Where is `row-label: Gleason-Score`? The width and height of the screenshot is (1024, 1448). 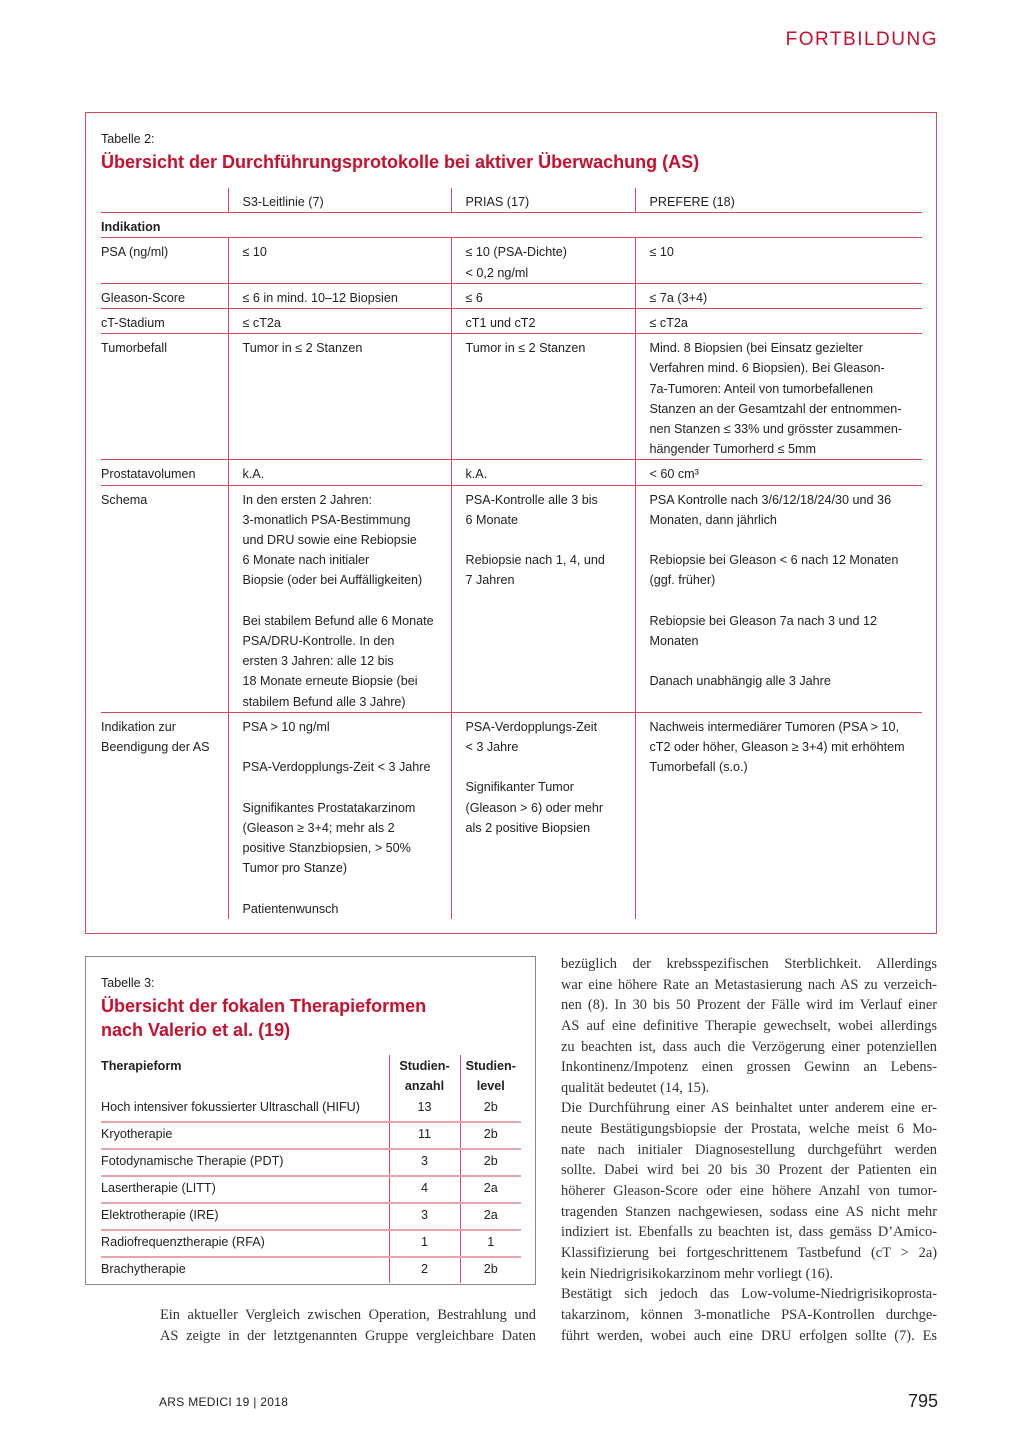 row-label: Gleason-Score is located at coordinates (164, 296).